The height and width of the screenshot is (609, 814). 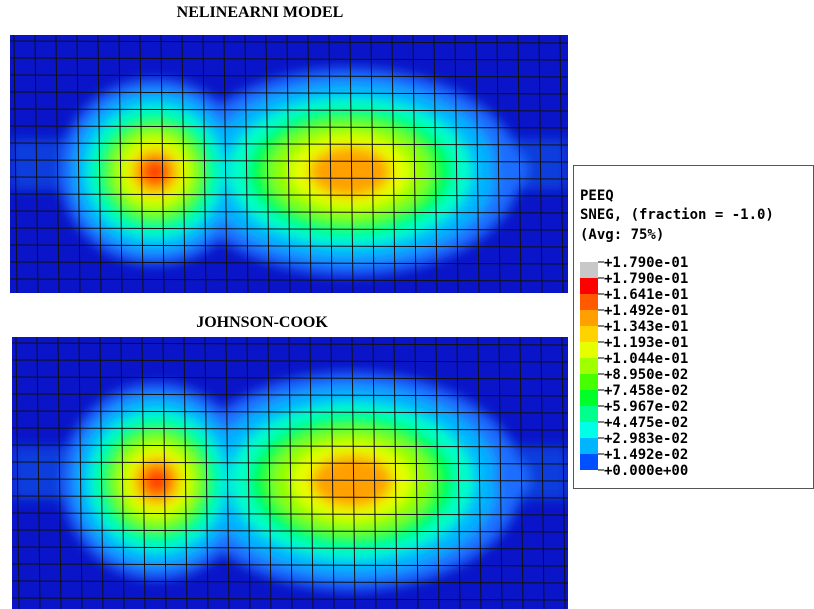 I want to click on legend-average: (Avg: 75%), so click(x=622, y=235).